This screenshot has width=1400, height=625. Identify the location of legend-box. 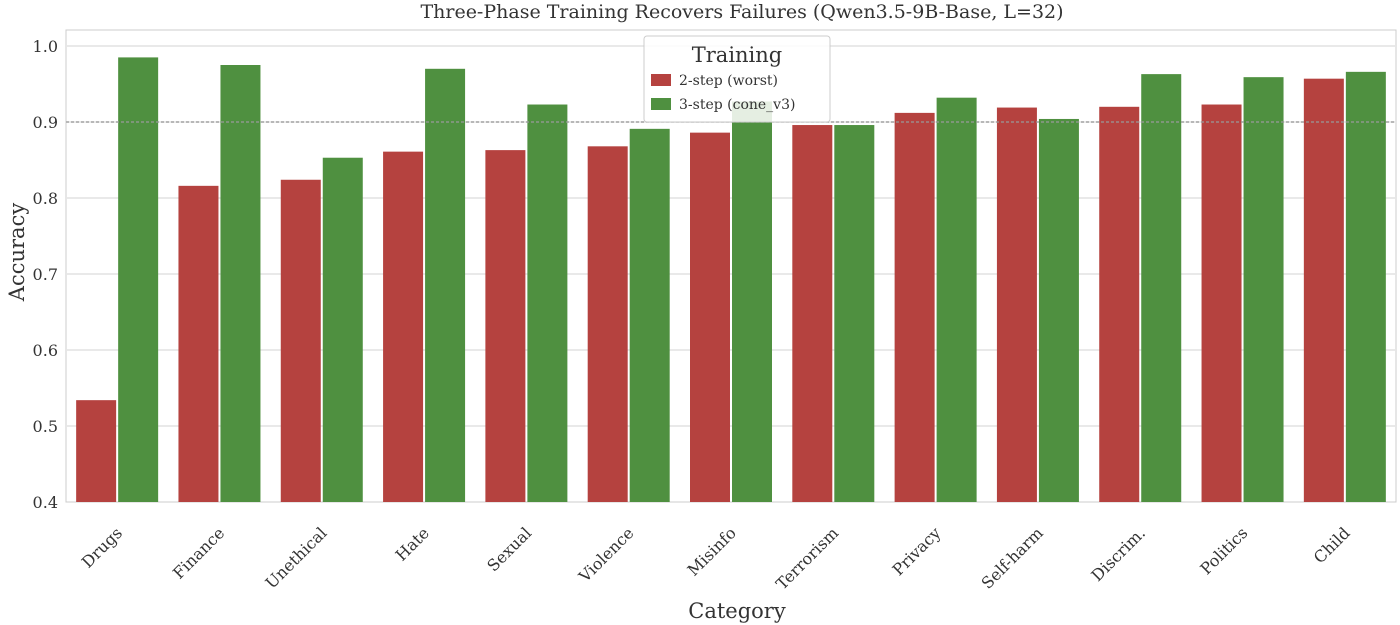
(737, 79).